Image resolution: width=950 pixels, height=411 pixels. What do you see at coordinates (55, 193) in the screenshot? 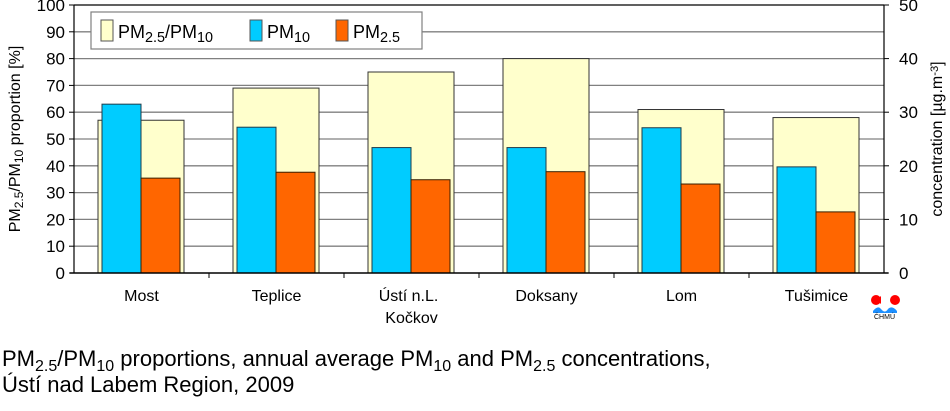
I see `left-tick-label: 30` at bounding box center [55, 193].